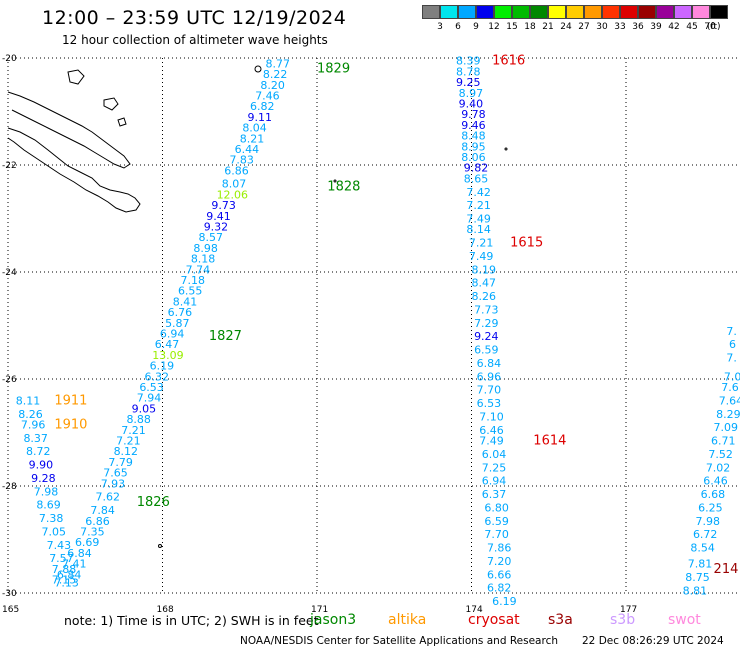 The width and height of the screenshot is (740, 650). I want to click on legend-label: 6, so click(458, 27).